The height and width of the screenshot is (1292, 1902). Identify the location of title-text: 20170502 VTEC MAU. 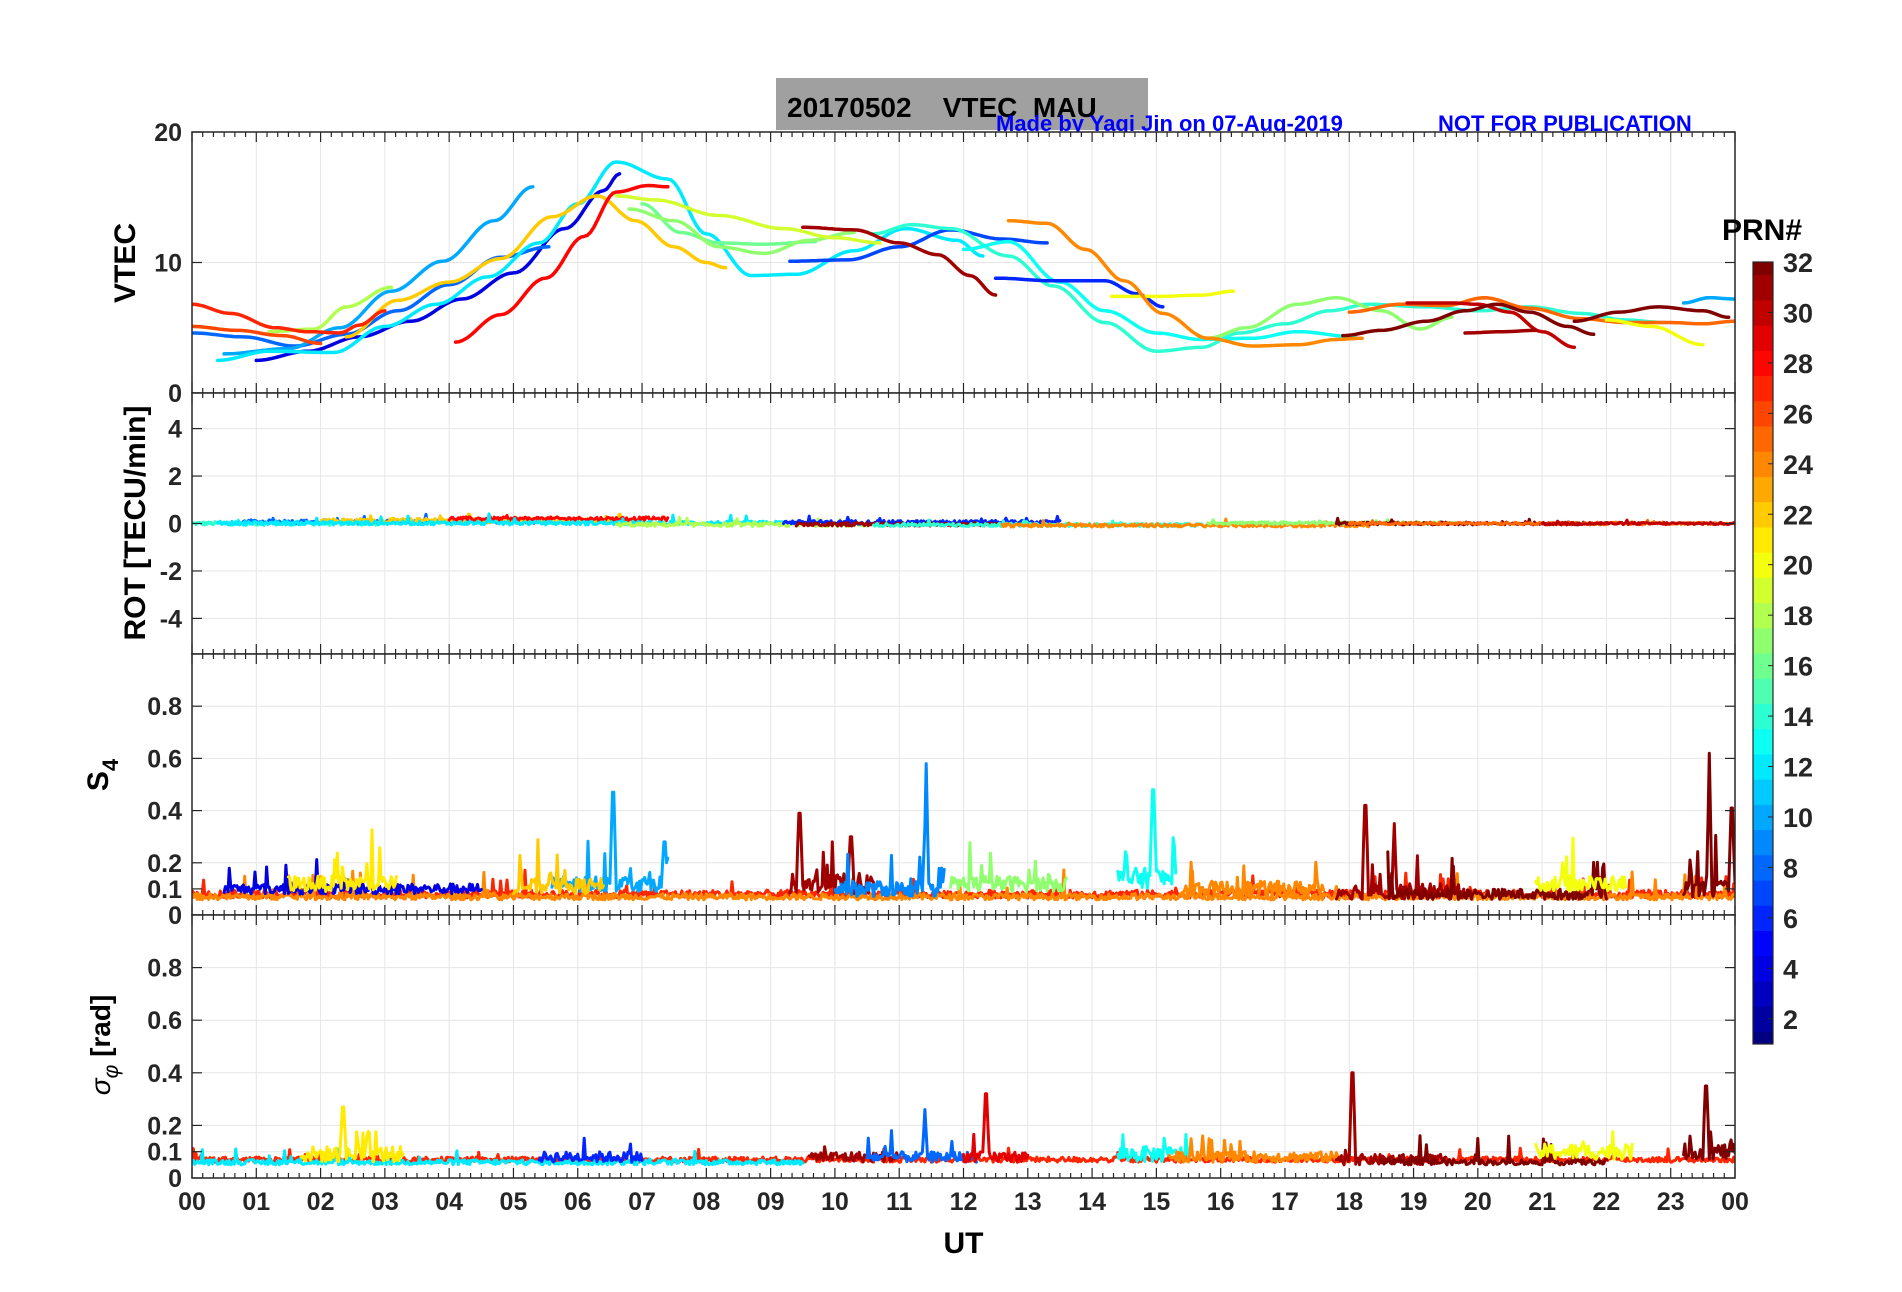
(942, 107).